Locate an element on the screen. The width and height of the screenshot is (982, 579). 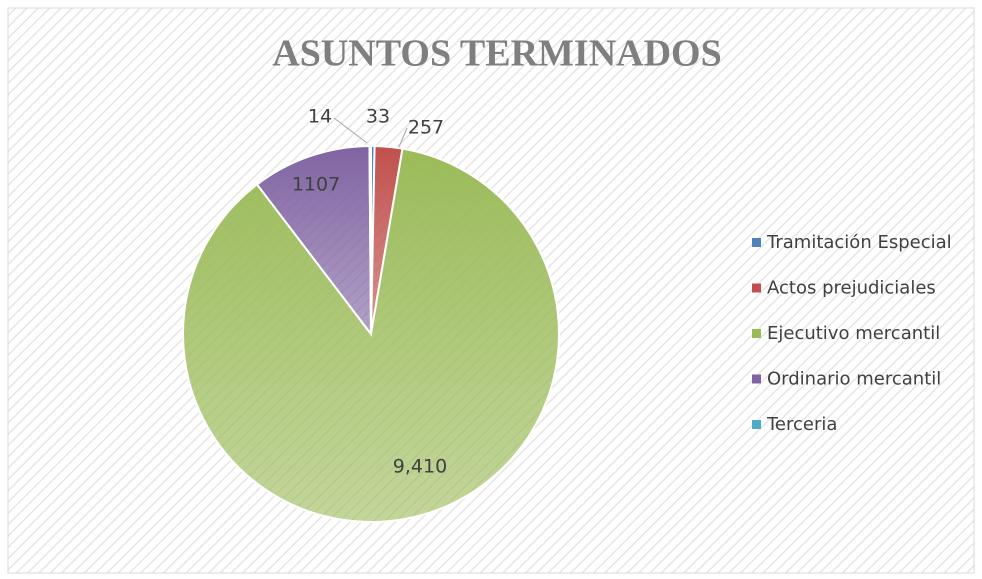
legend-label: Terceria is located at coordinates (801, 424).